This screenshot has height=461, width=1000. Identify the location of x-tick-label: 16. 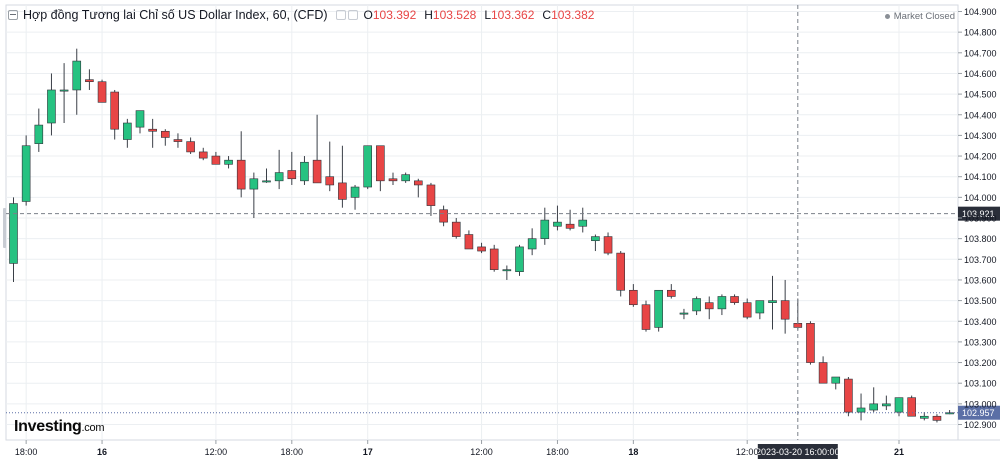
(102, 452).